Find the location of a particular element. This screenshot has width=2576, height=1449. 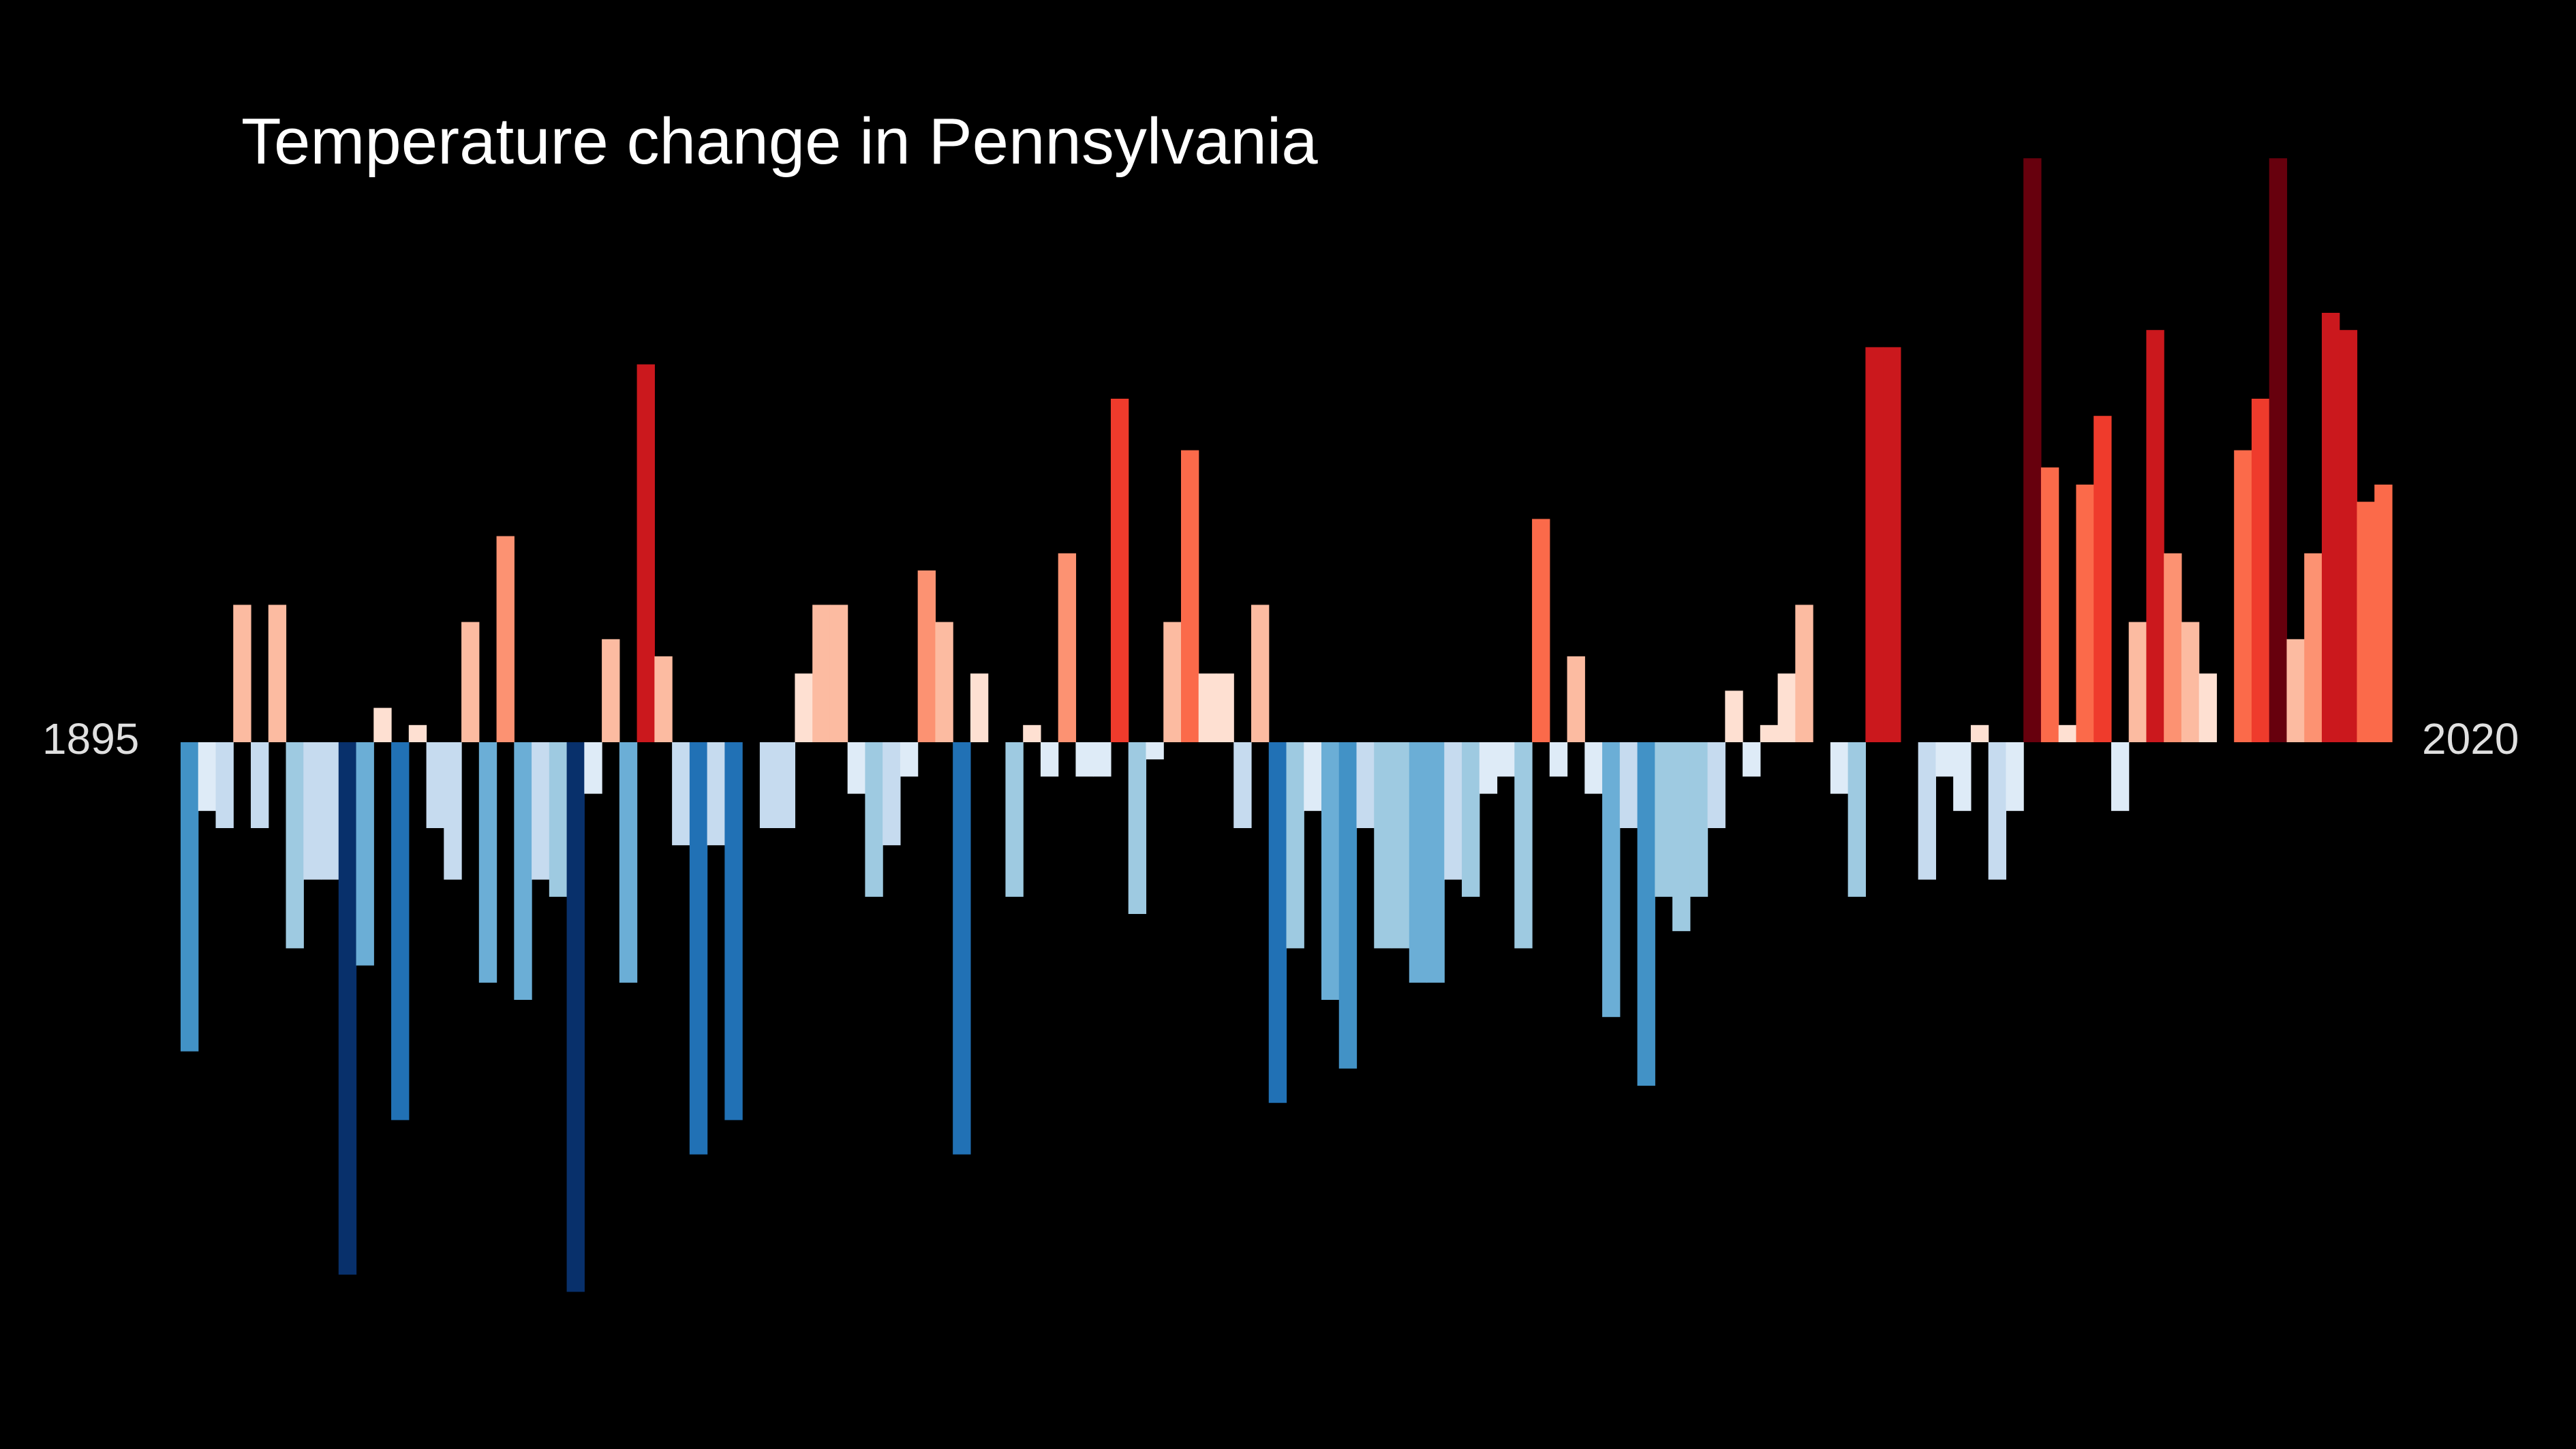

bar-1962 is located at coordinates (1365, 785).